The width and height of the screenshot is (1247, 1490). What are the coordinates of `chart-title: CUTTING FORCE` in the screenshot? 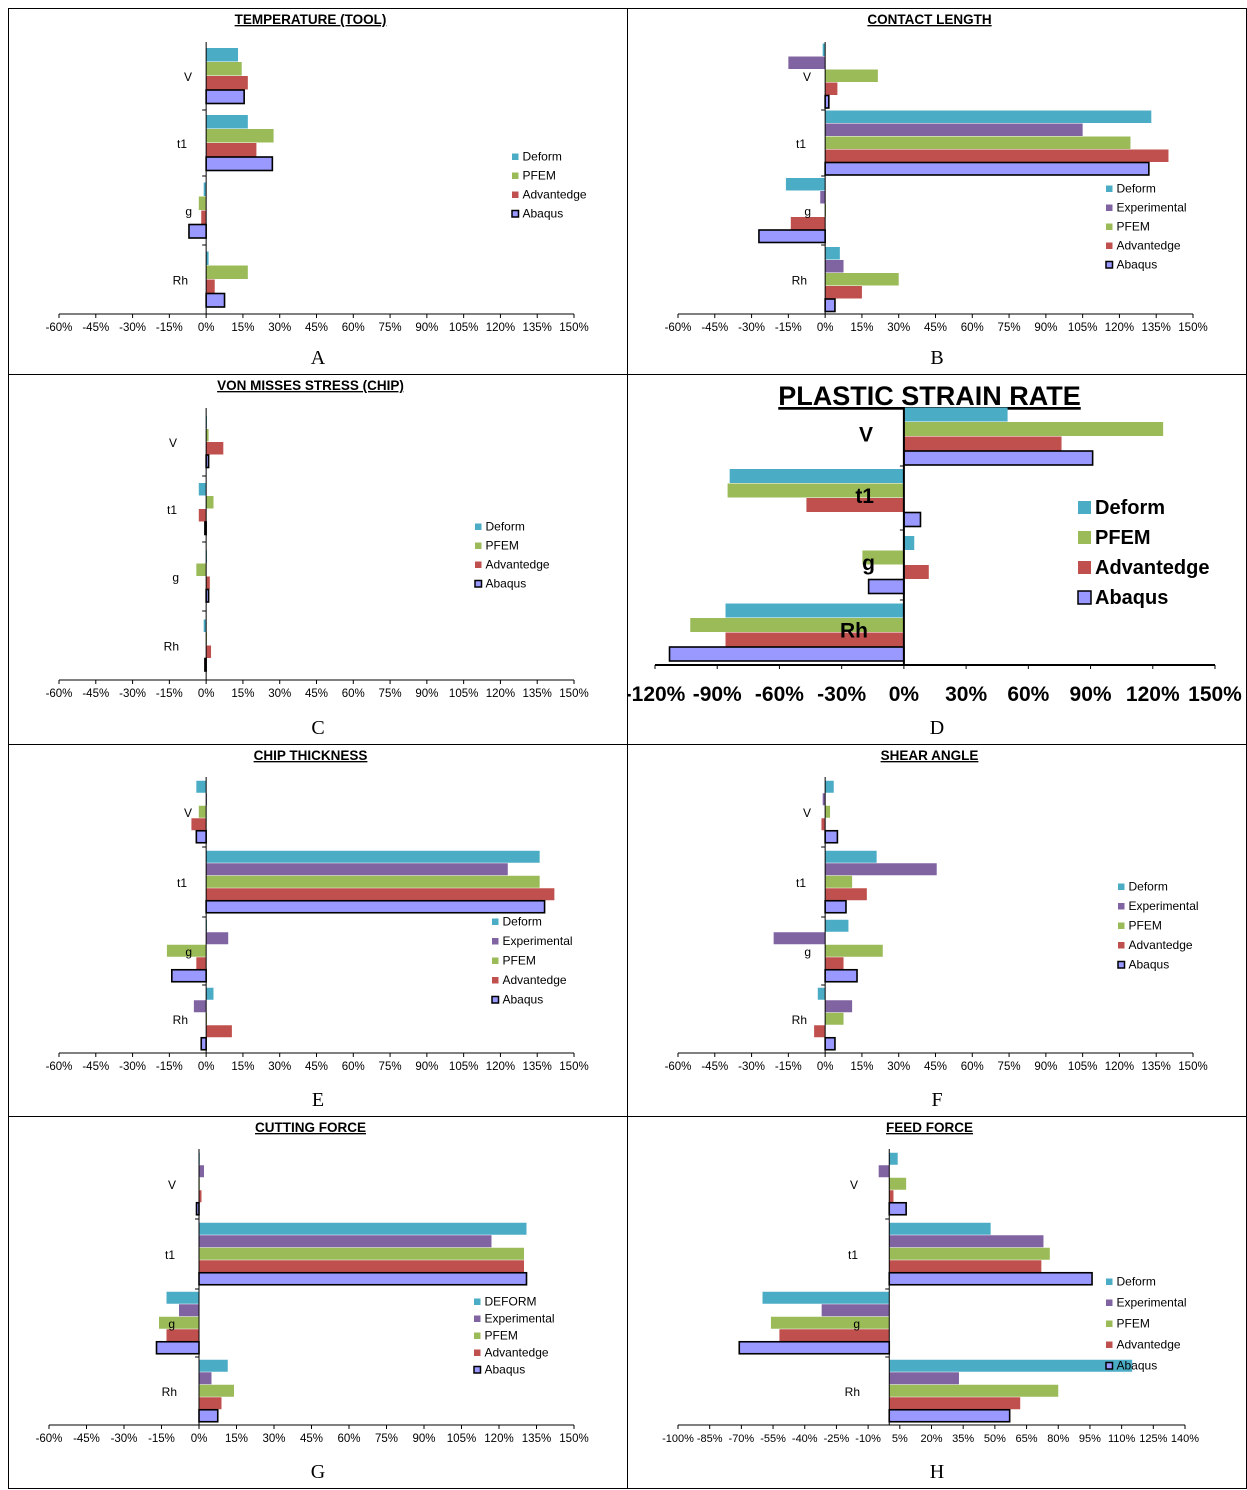 It's located at (310, 1127).